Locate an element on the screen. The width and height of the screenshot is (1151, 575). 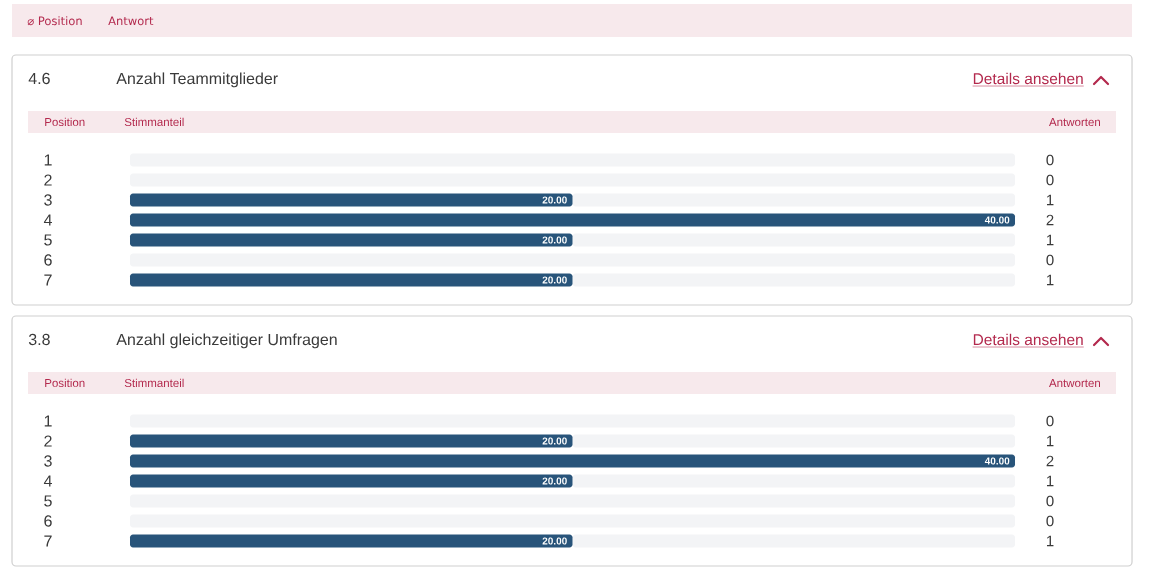
text: 4.6 is located at coordinates (39, 78).